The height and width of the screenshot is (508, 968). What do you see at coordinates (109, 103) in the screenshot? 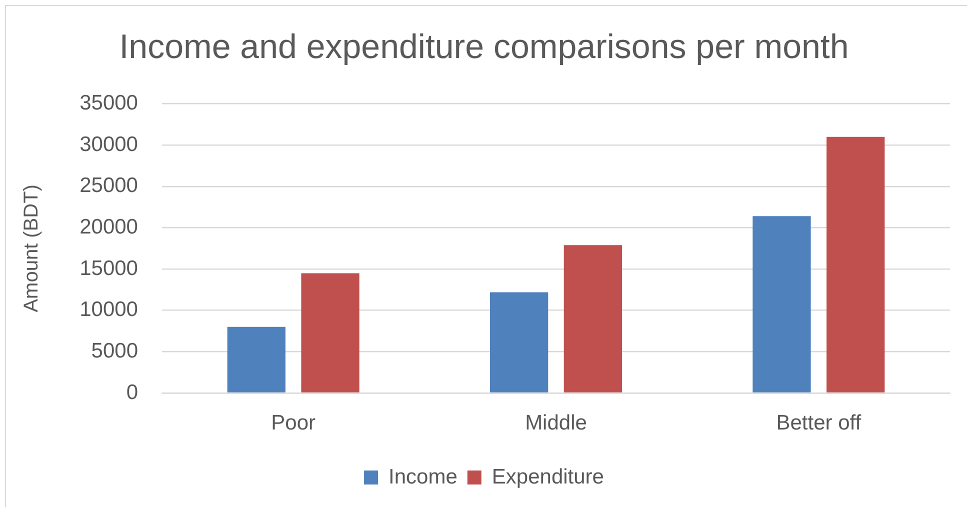
I see `y-tick-label: 35000` at bounding box center [109, 103].